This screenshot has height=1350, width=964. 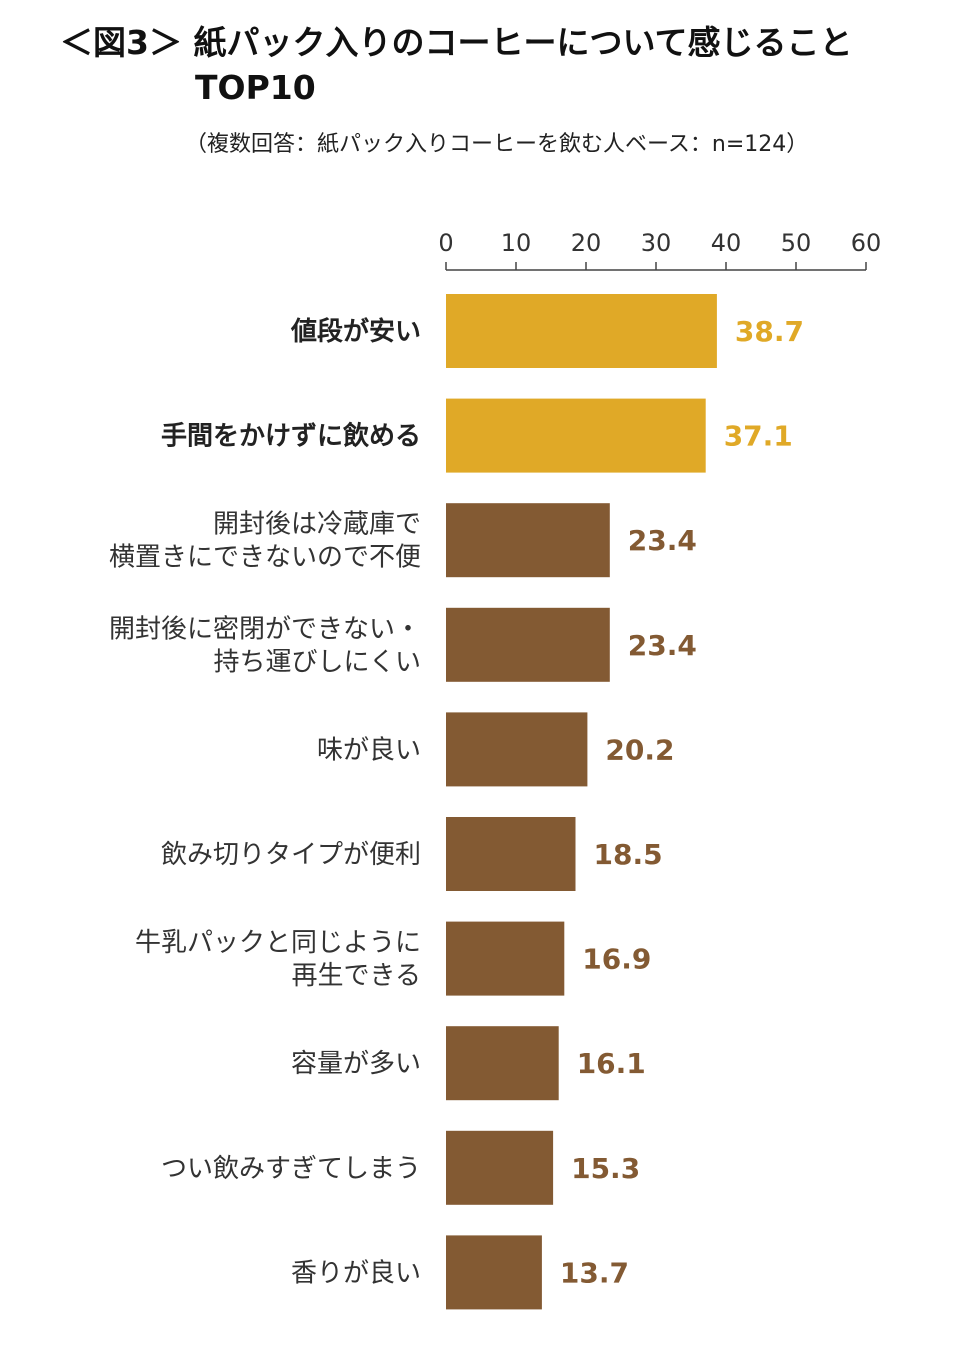 I want to click on category-label: 開封後に密閉ができない・, so click(x=265, y=629).